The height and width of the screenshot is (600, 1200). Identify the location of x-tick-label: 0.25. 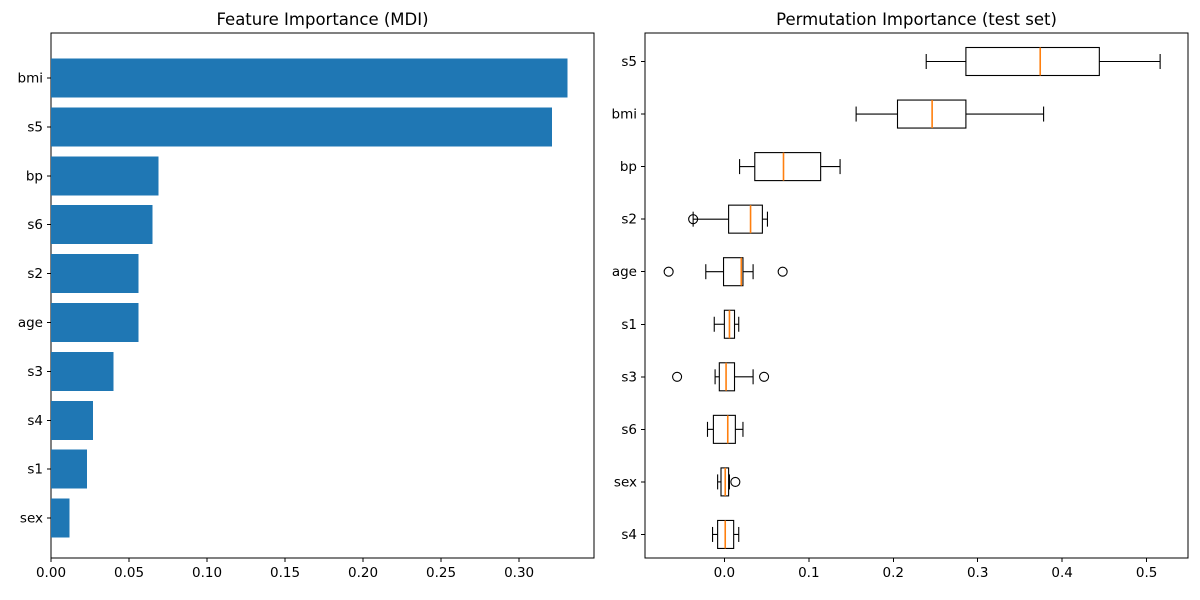
(441, 573).